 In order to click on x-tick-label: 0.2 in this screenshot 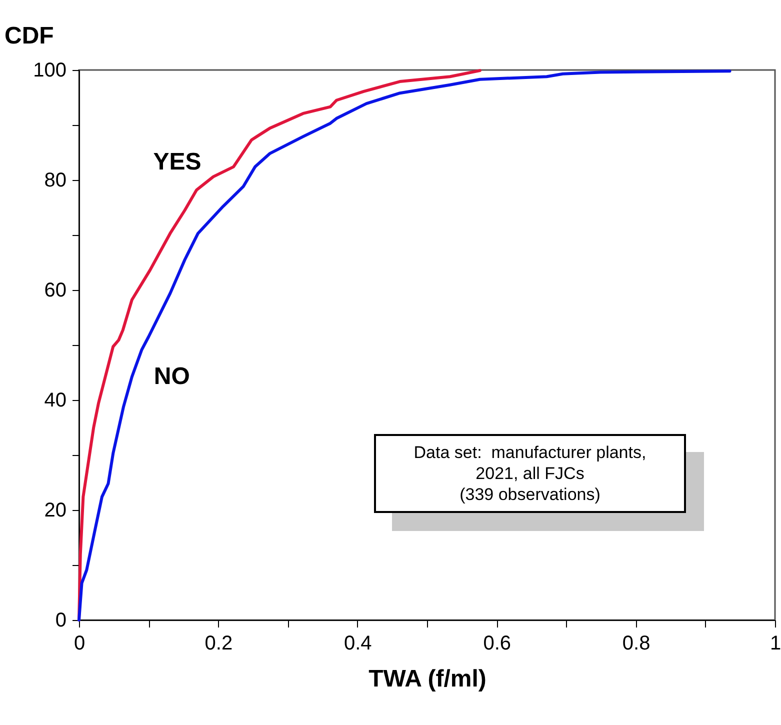, I will do `click(218, 643)`.